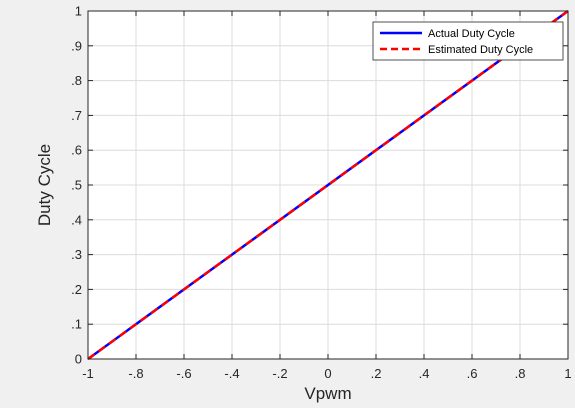  I want to click on y-tick-label: .1, so click(76, 324).